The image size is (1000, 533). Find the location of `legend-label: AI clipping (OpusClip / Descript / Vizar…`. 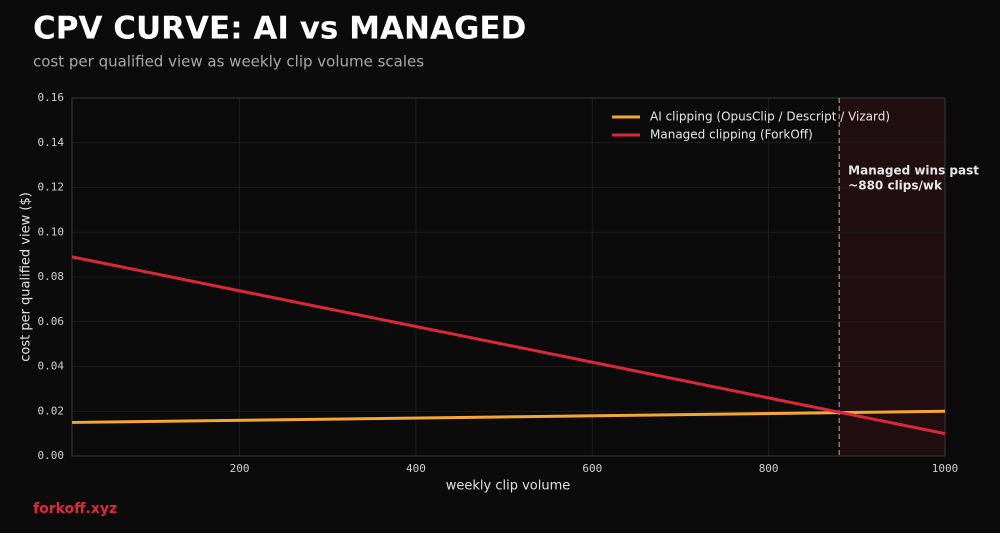

legend-label: AI clipping (OpusClip / Descript / Vizar… is located at coordinates (770, 117).